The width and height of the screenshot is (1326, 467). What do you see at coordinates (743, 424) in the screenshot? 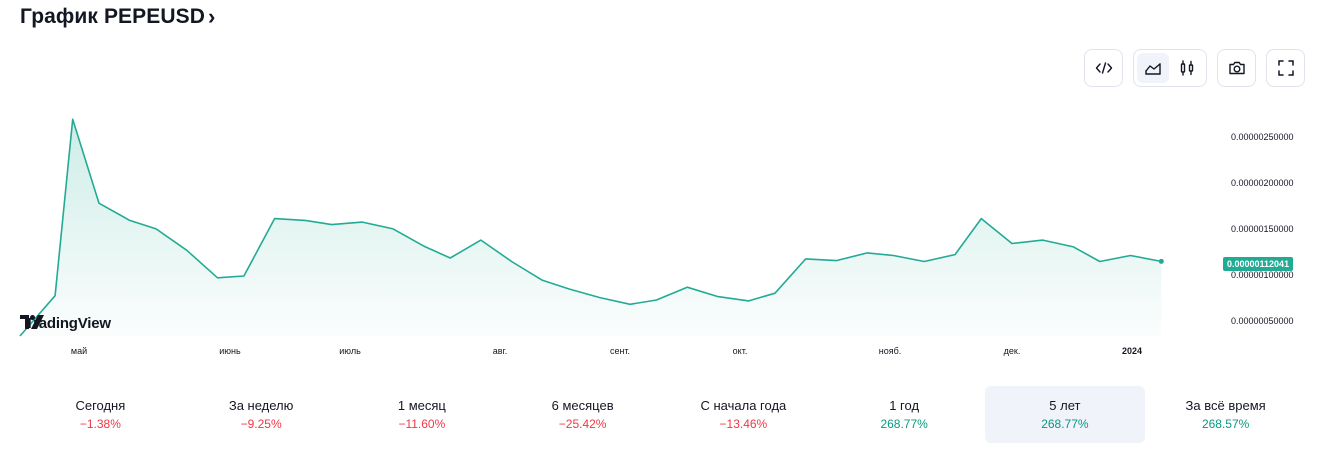
I see `period-change: −13.46%` at bounding box center [743, 424].